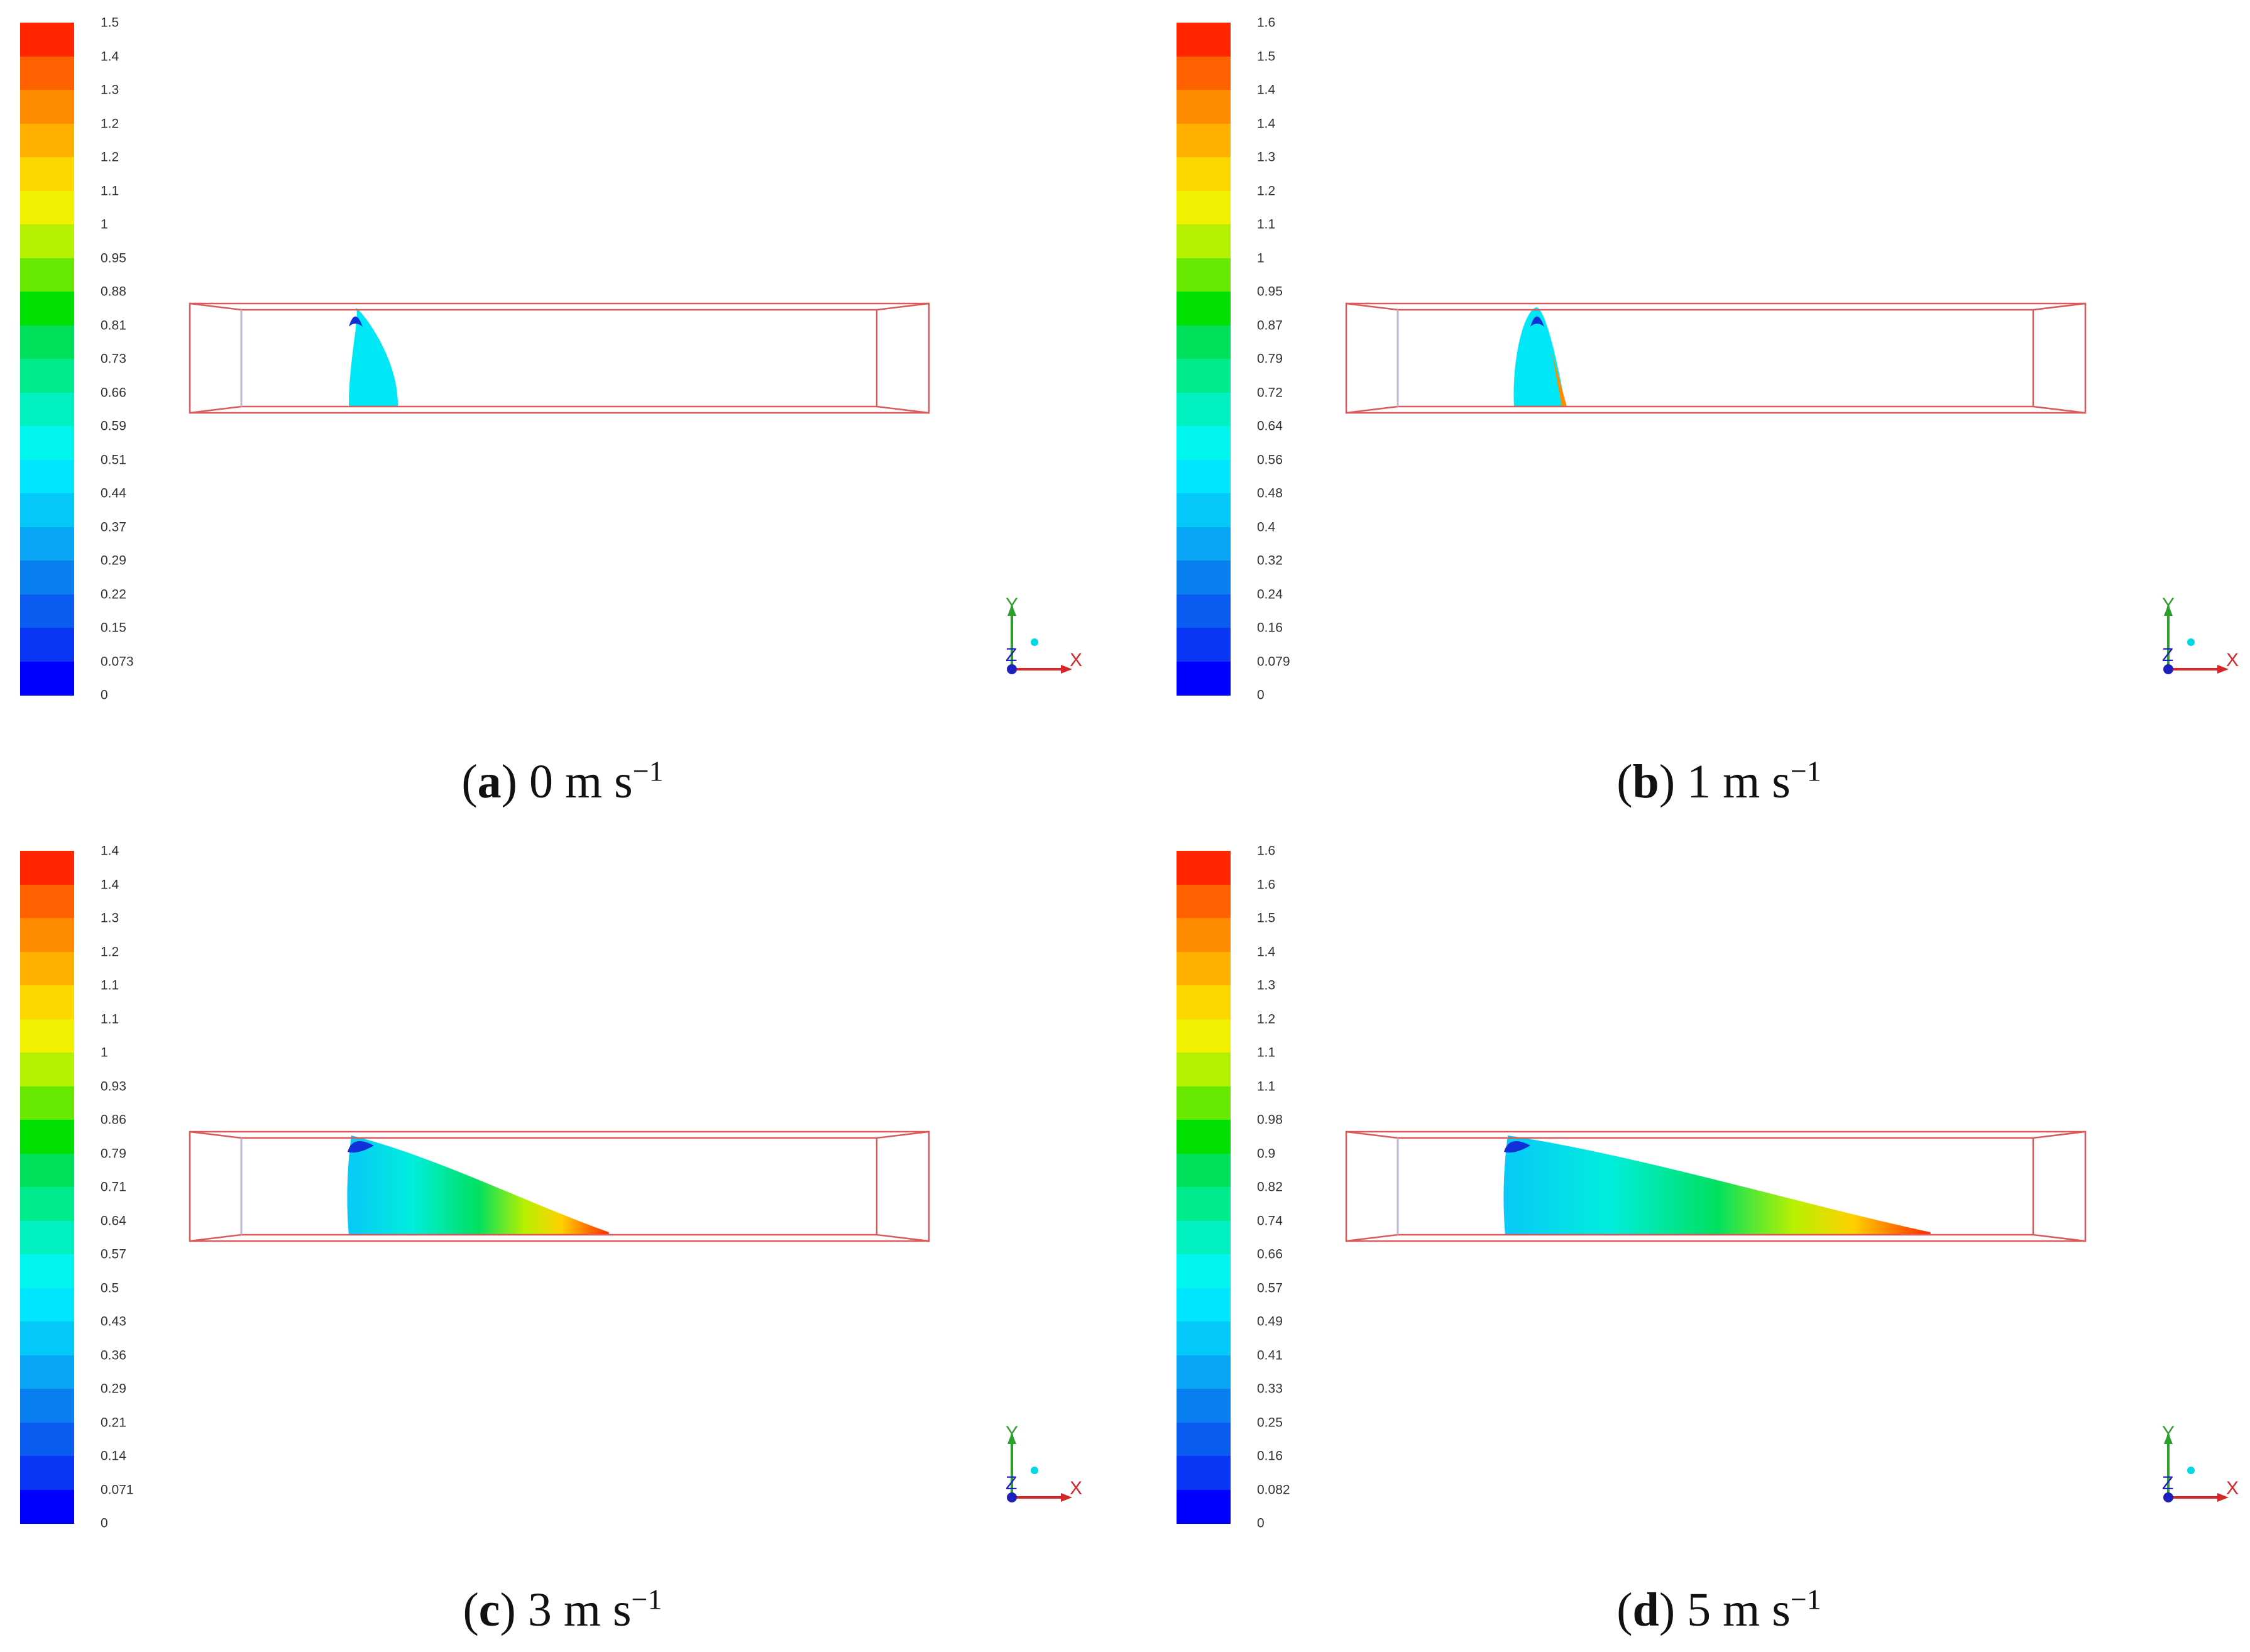 The width and height of the screenshot is (2250, 1652). What do you see at coordinates (1270, 627) in the screenshot?
I see `colorbar-tick-label: 0.16` at bounding box center [1270, 627].